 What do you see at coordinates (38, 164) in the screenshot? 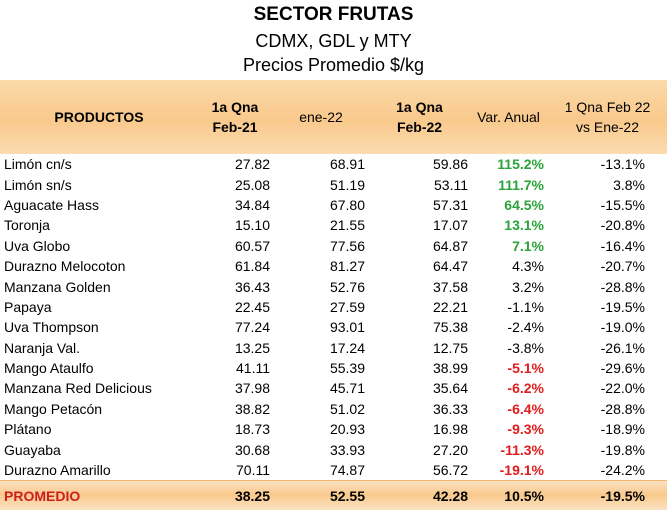
I see `product-name: Limón cn/s` at bounding box center [38, 164].